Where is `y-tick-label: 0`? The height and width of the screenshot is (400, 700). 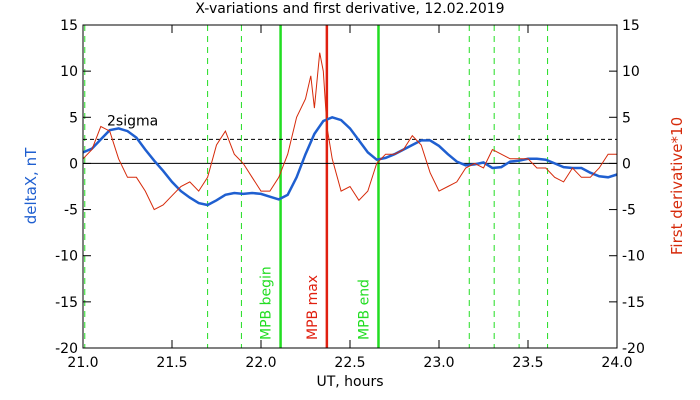 y-tick-label: 0 is located at coordinates (73, 164).